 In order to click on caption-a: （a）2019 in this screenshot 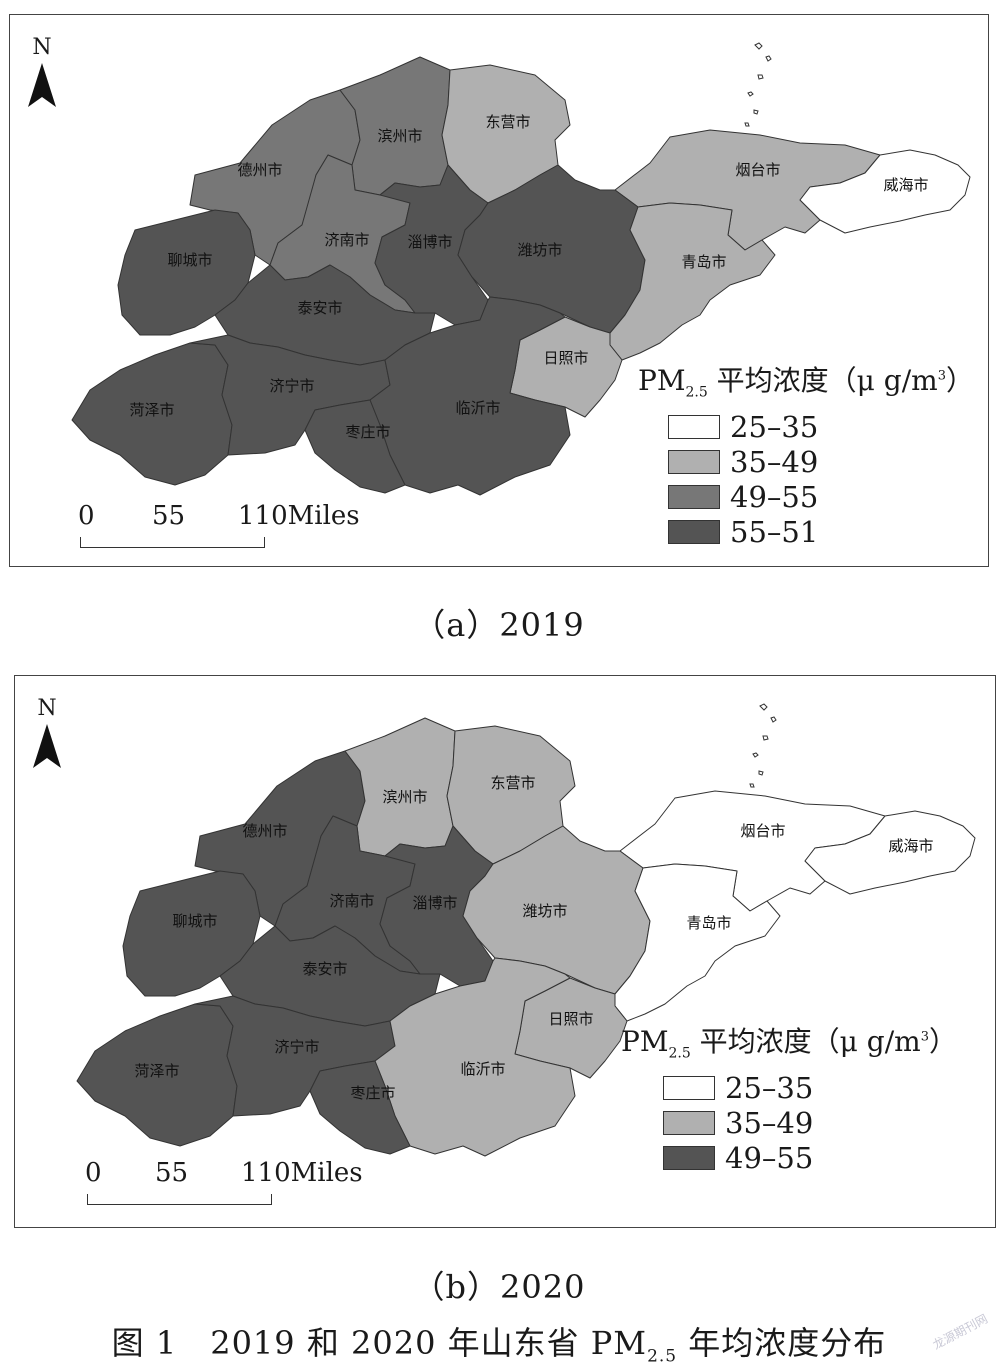, I will do `click(499, 625)`.